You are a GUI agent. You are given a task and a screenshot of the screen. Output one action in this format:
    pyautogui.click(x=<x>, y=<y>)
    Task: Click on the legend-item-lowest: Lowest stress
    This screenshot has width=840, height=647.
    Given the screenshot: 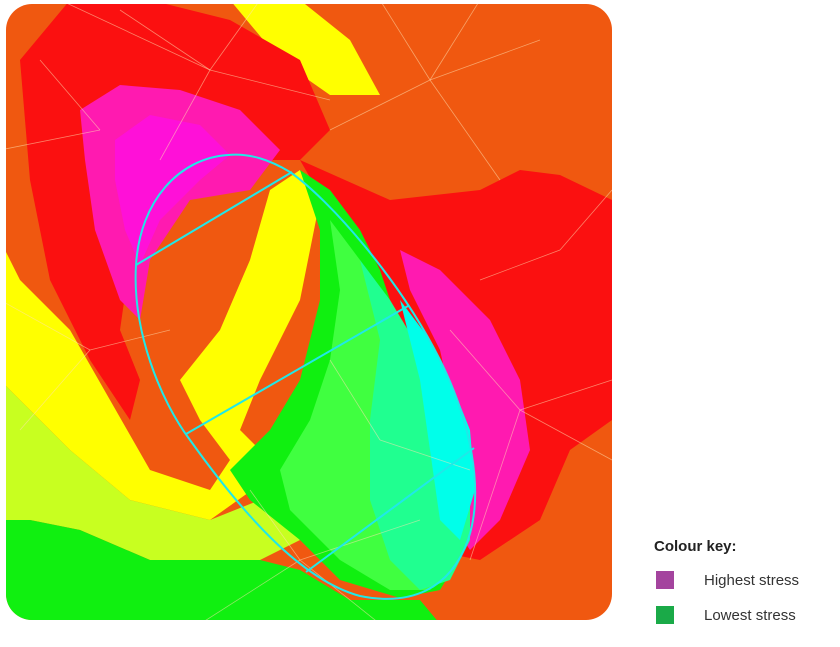 What is the action you would take?
    pyautogui.click(x=747, y=616)
    